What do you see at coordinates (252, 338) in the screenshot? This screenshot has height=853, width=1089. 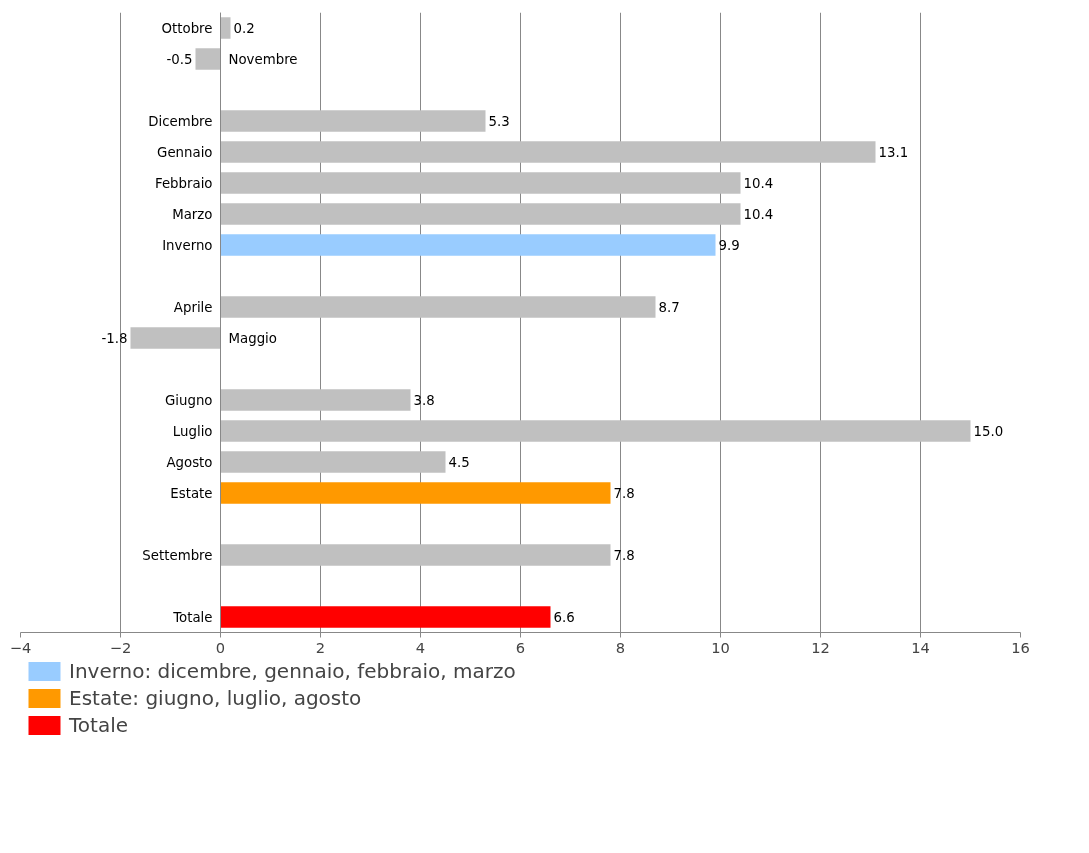 I see `y-tick-label: Maggio` at bounding box center [252, 338].